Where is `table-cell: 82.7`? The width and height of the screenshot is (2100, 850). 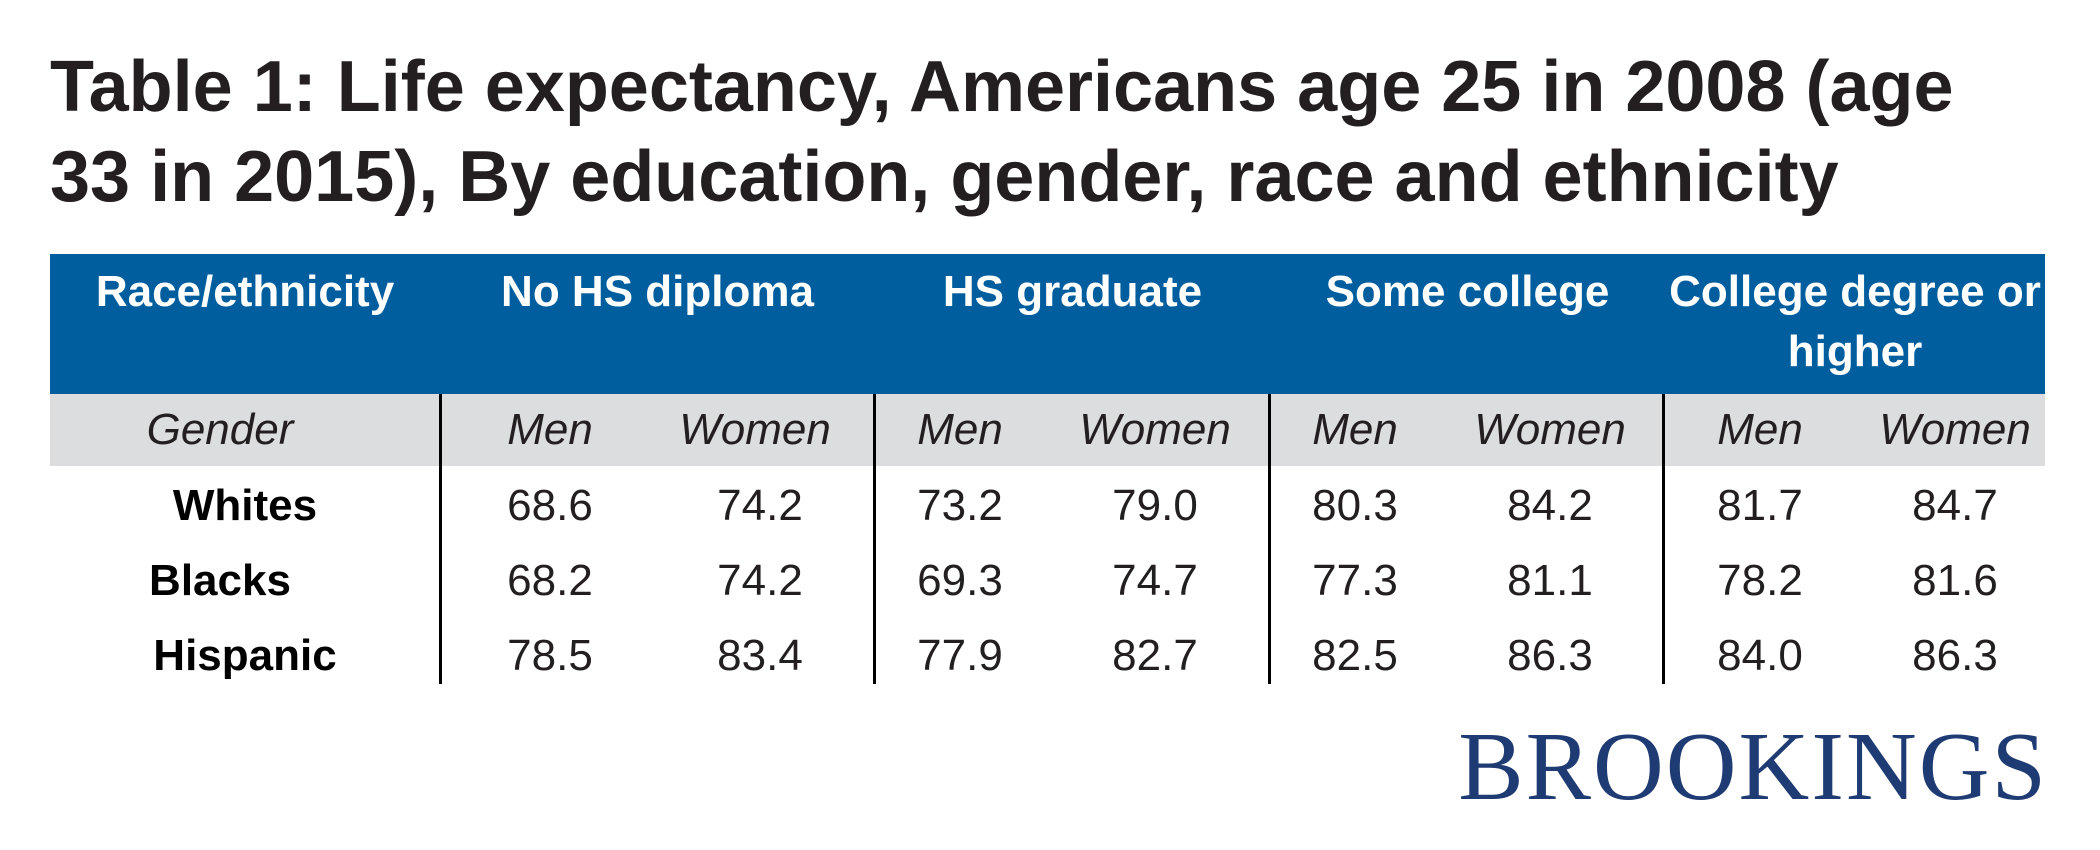 table-cell: 82.7 is located at coordinates (1155, 655).